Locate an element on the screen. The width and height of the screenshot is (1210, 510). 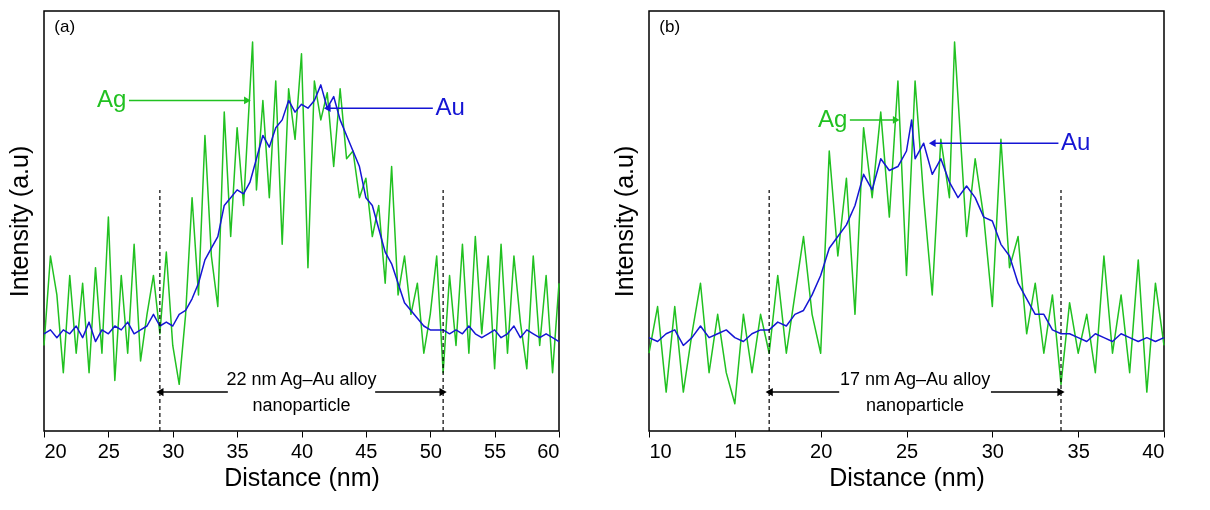
text: (b) is located at coordinates (670, 26).